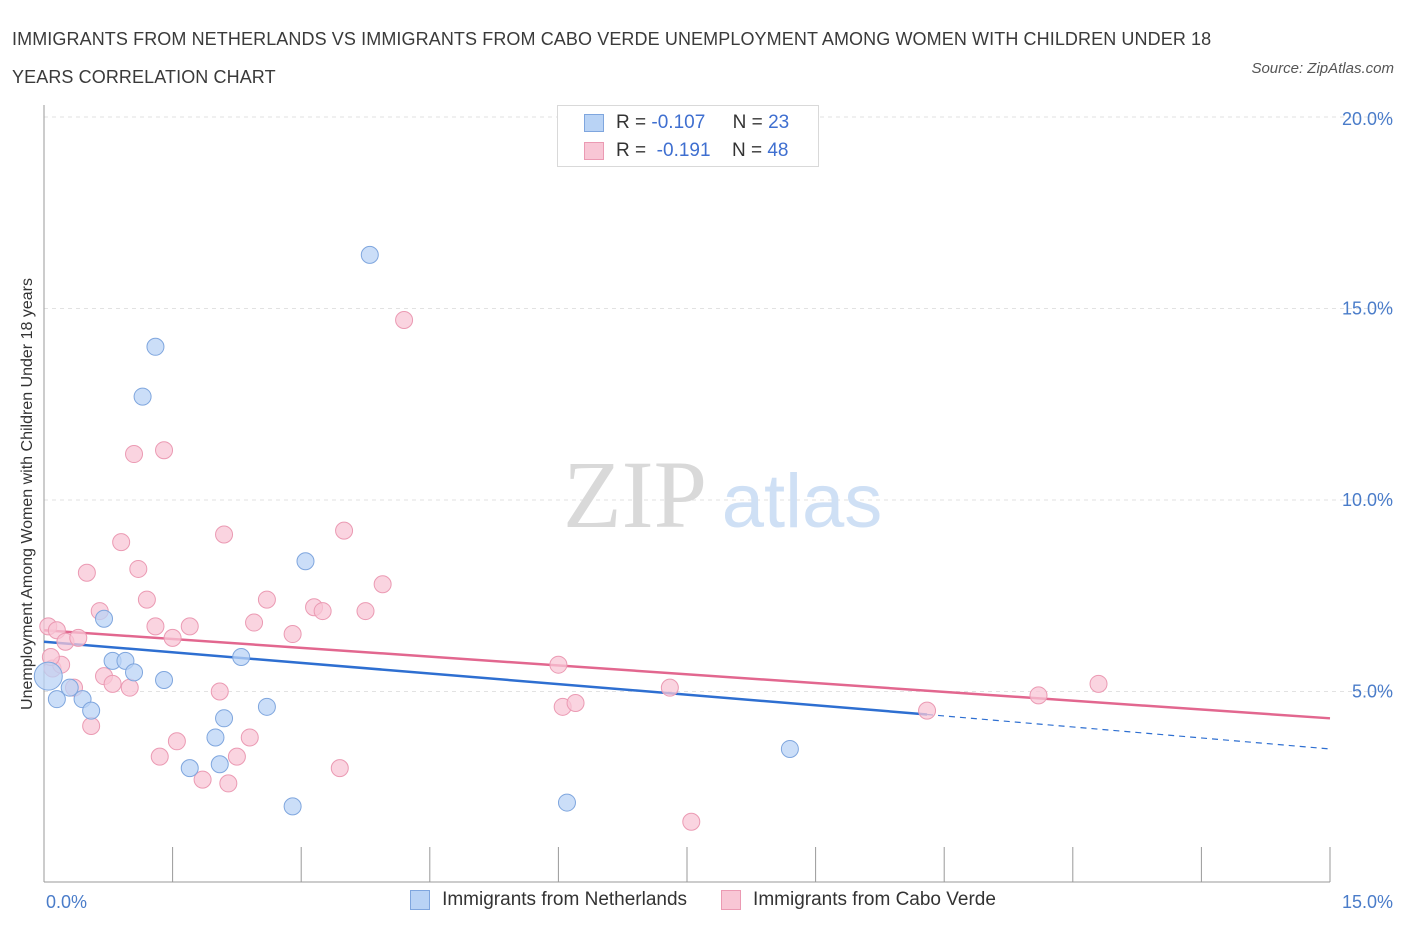  Describe the element at coordinates (779, 122) in the screenshot. I see `n-value: 23` at that location.